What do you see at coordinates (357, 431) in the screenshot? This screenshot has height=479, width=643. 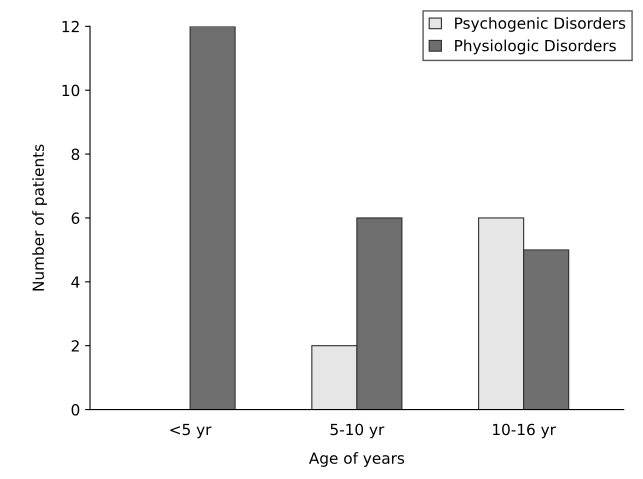 I see `x-tick-label: 5-10 yr` at bounding box center [357, 431].